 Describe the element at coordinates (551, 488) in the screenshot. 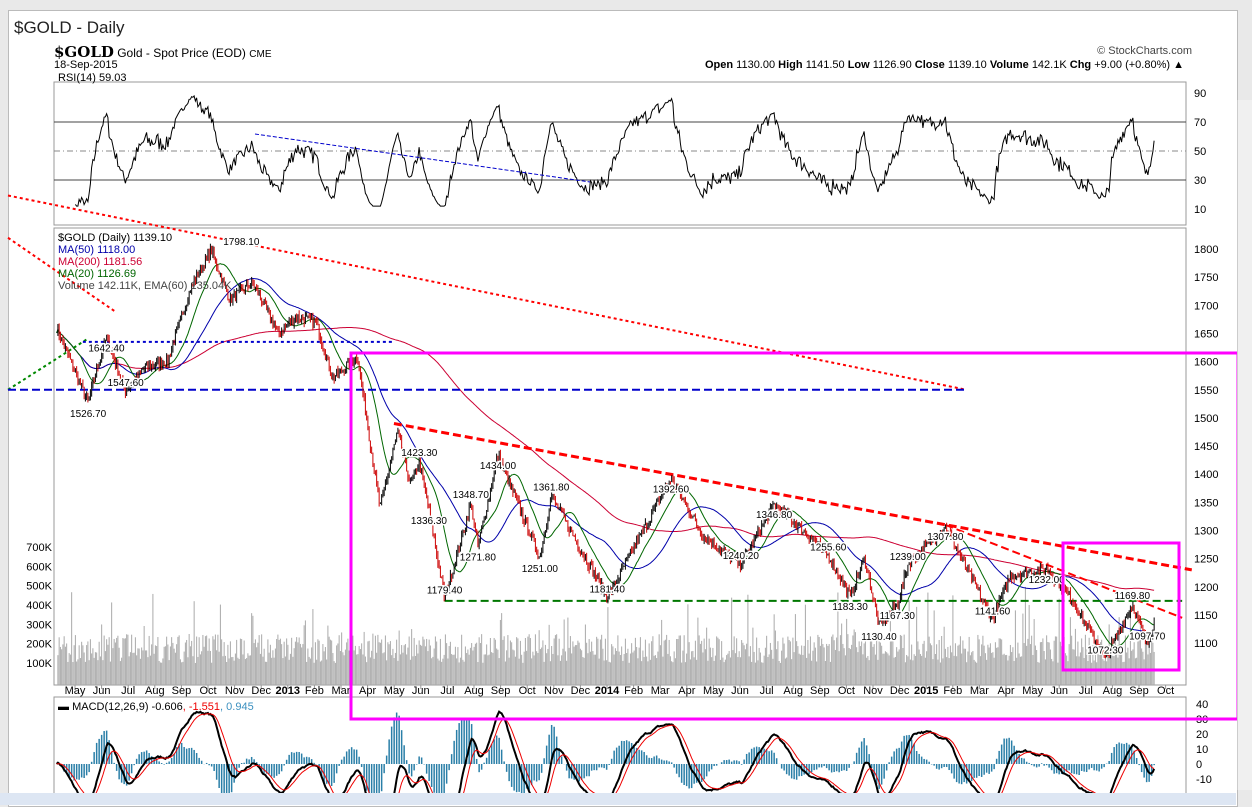

I see `price-annotation: 1361.80` at that location.